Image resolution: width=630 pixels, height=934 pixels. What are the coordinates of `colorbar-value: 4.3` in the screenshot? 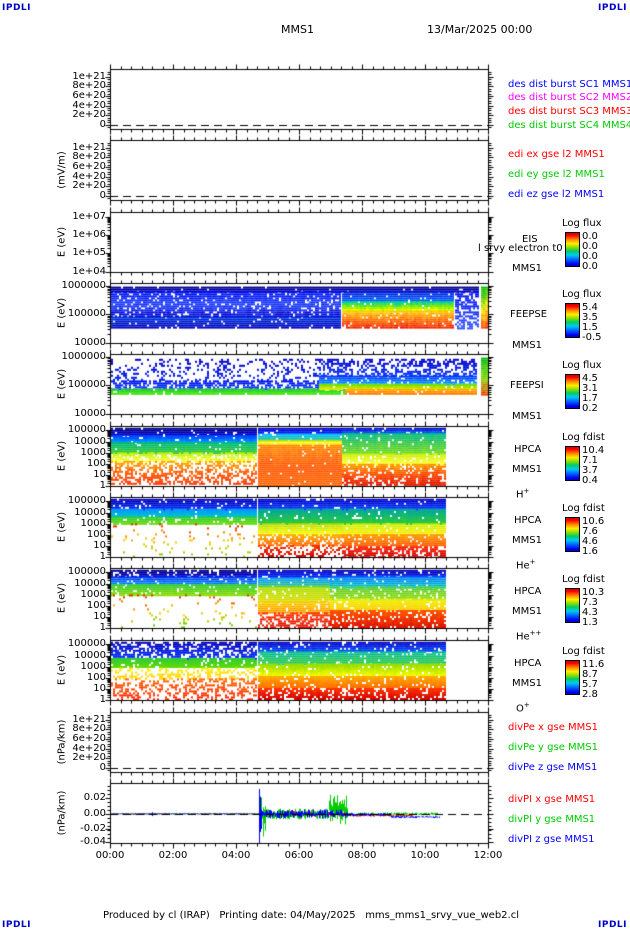 It's located at (590, 612).